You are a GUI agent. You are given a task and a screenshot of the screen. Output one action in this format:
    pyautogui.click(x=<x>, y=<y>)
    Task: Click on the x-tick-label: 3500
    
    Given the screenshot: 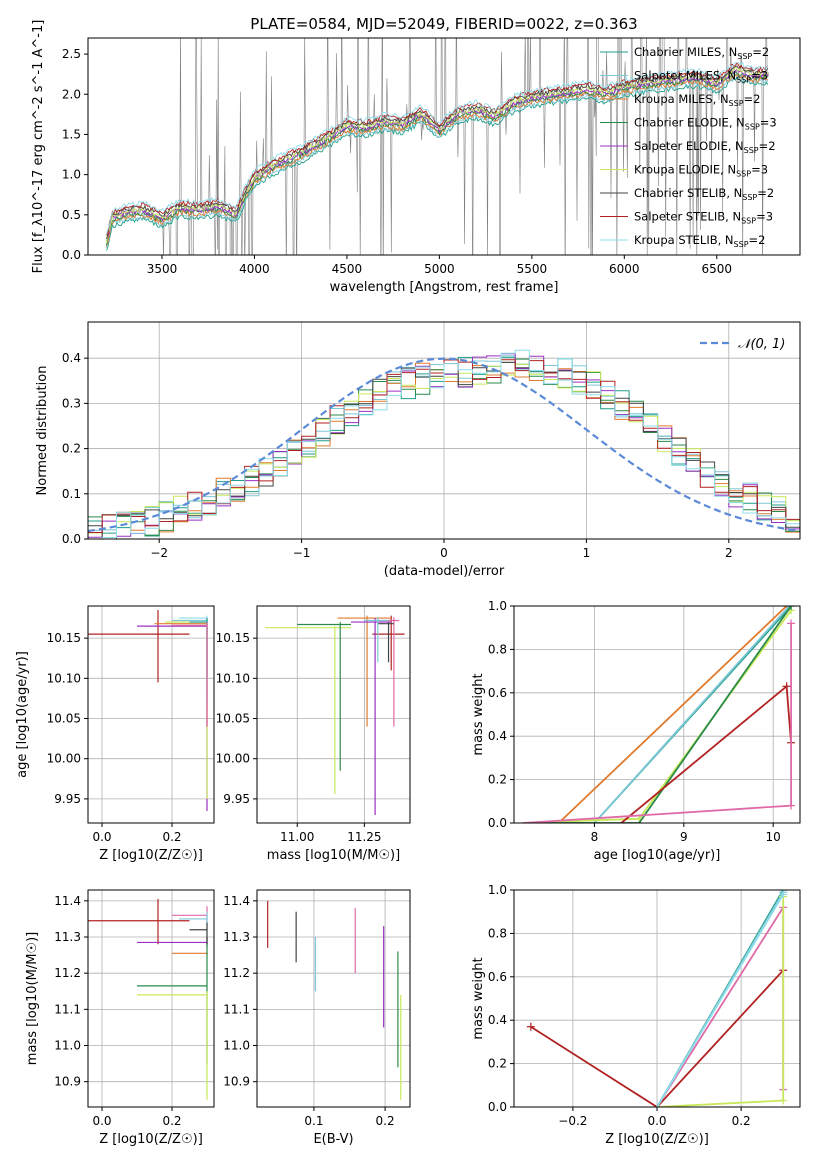 What is the action you would take?
    pyautogui.click(x=162, y=269)
    